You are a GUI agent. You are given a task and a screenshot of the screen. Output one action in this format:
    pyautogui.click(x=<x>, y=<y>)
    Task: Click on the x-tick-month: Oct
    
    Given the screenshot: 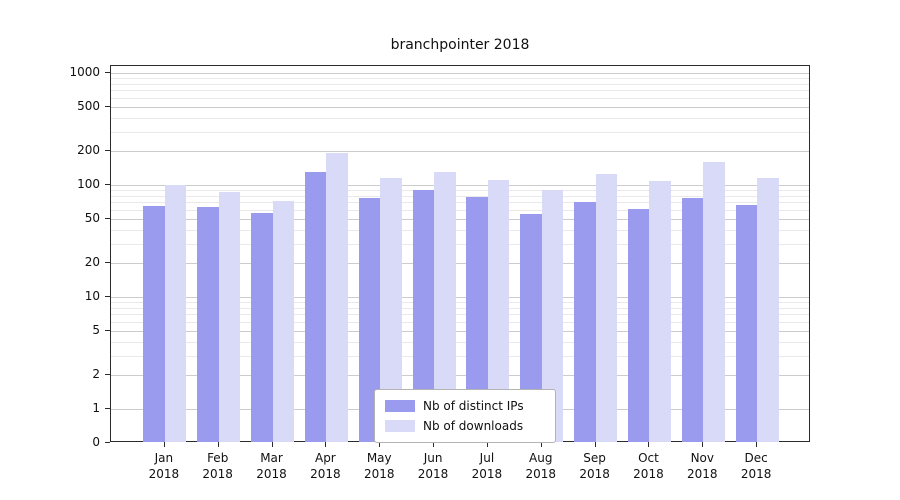 What is the action you would take?
    pyautogui.click(x=648, y=458)
    